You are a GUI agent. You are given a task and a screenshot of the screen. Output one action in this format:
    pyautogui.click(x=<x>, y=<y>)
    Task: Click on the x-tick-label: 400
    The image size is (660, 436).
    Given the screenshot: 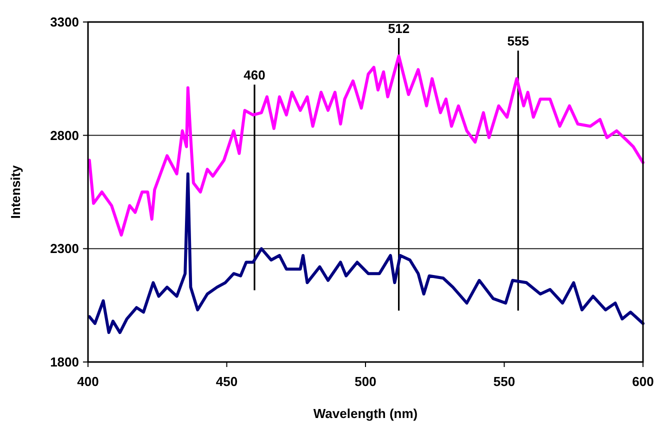 What is the action you would take?
    pyautogui.click(x=88, y=381)
    